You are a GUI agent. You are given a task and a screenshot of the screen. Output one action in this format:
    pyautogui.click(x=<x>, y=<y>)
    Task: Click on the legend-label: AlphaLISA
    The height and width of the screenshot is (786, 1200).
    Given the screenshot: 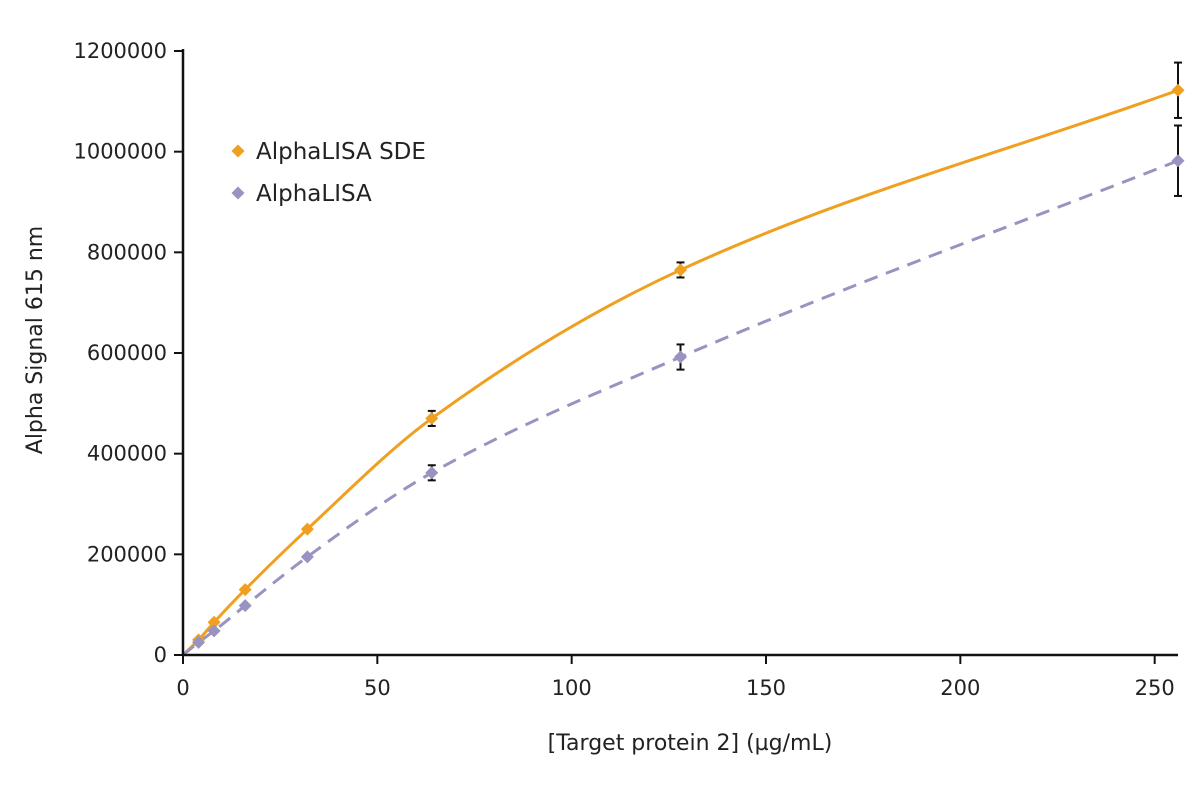 What is the action you would take?
    pyautogui.click(x=314, y=194)
    